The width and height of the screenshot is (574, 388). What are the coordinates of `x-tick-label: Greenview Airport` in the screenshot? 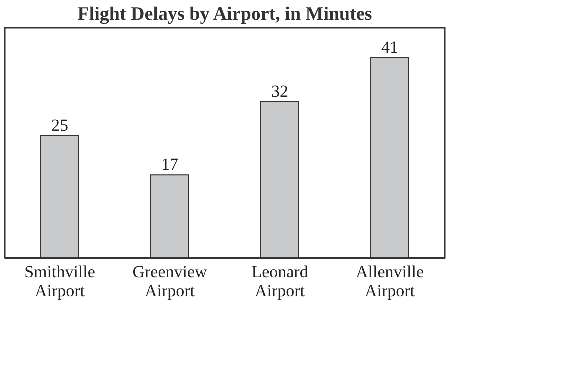 It's located at (170, 281).